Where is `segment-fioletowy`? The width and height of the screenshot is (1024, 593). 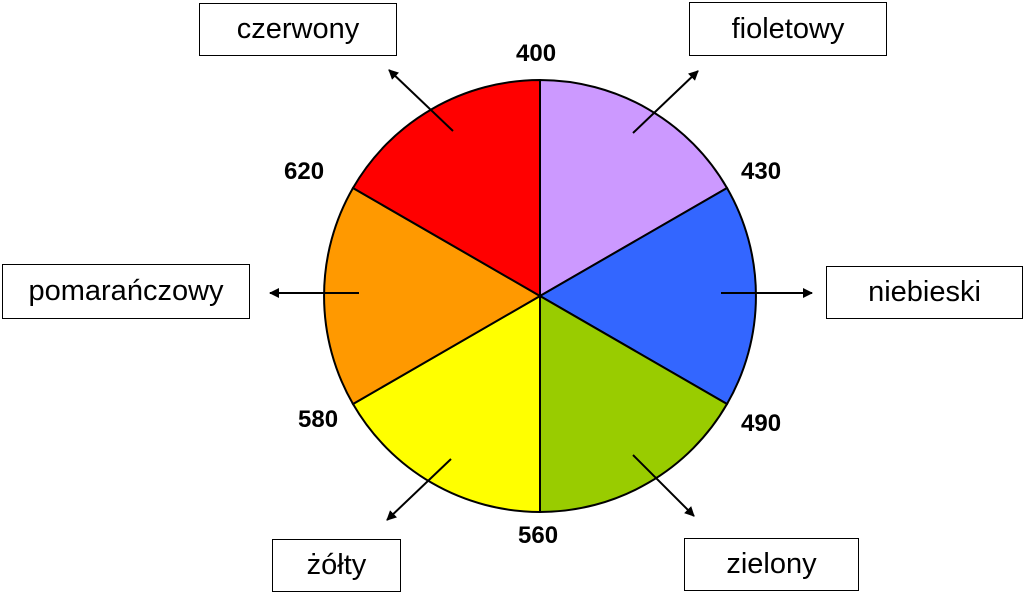 segment-fioletowy is located at coordinates (634, 188).